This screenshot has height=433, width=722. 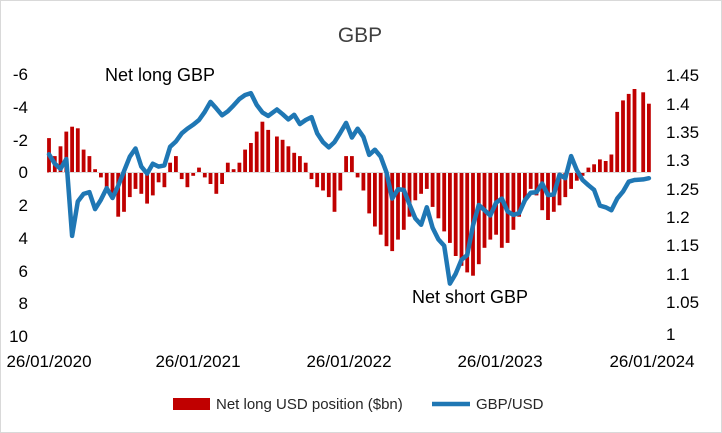 I want to click on y-left-tick: 0, so click(x=23, y=172).